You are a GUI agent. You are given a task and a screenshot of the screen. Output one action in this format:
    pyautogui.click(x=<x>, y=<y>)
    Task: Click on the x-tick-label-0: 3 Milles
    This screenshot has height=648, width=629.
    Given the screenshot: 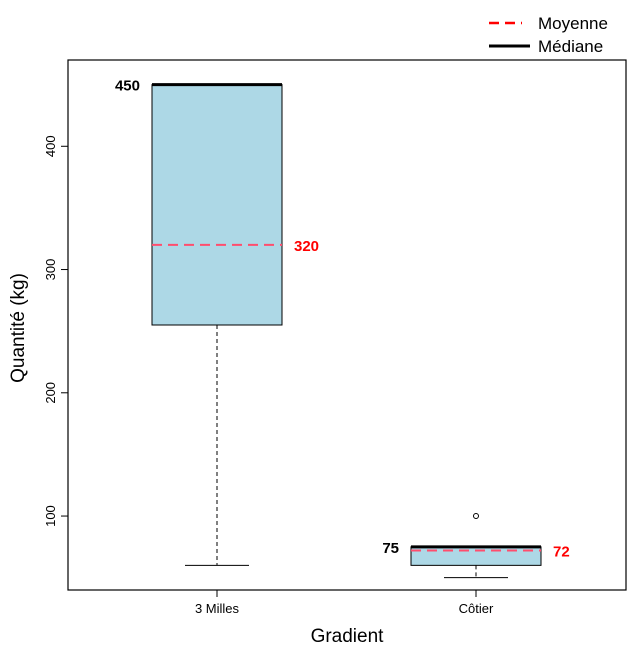 What is the action you would take?
    pyautogui.click(x=217, y=608)
    